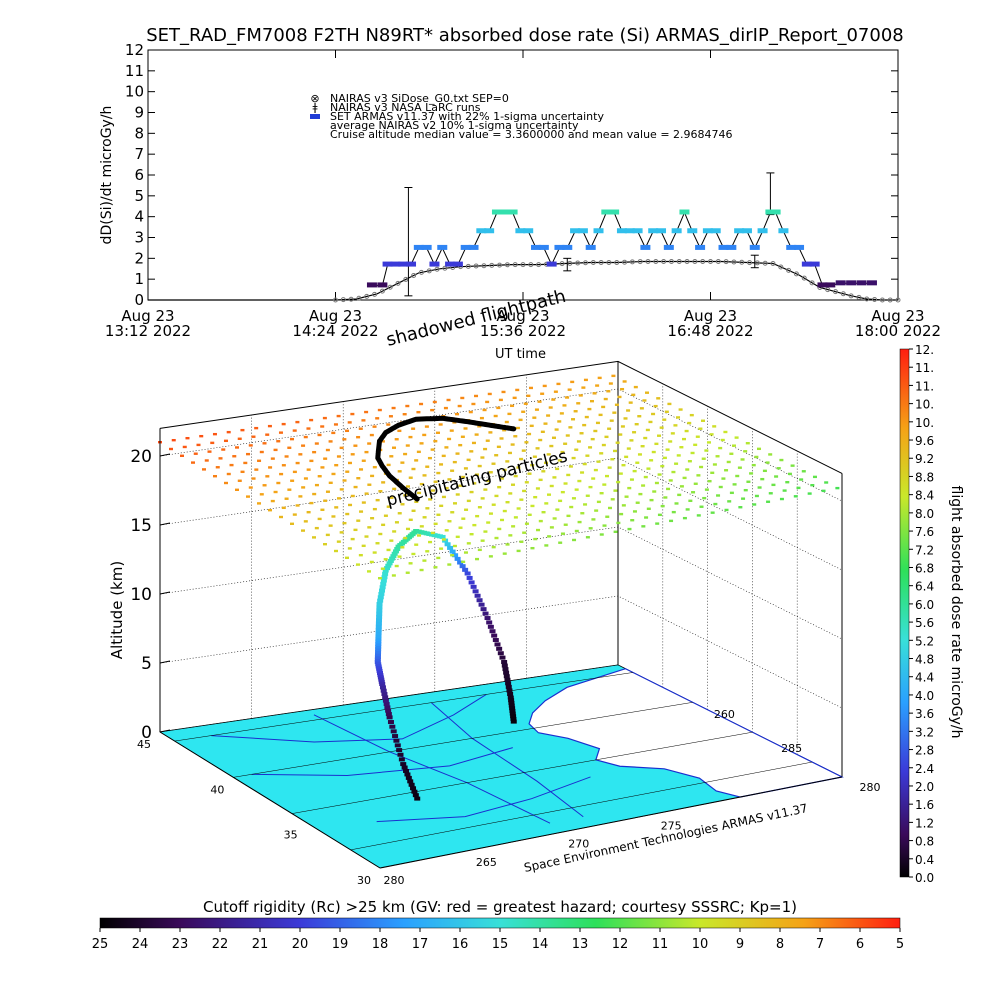 This screenshot has height=1000, width=1000. I want to click on z-tick-label: 10, so click(141, 595).